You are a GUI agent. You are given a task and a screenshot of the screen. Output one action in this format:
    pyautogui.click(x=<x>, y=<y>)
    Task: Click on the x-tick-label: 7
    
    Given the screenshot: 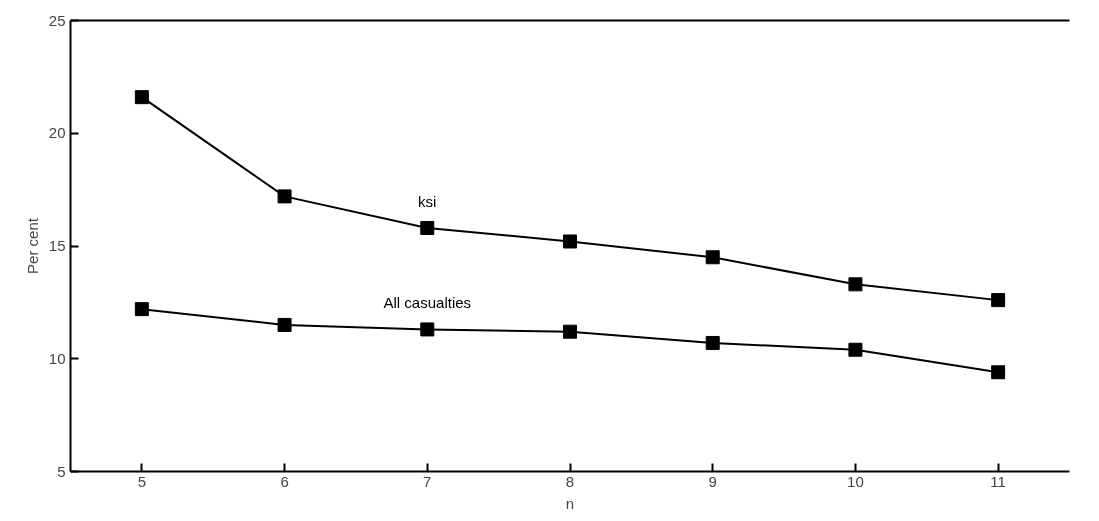 What is the action you would take?
    pyautogui.click(x=427, y=481)
    